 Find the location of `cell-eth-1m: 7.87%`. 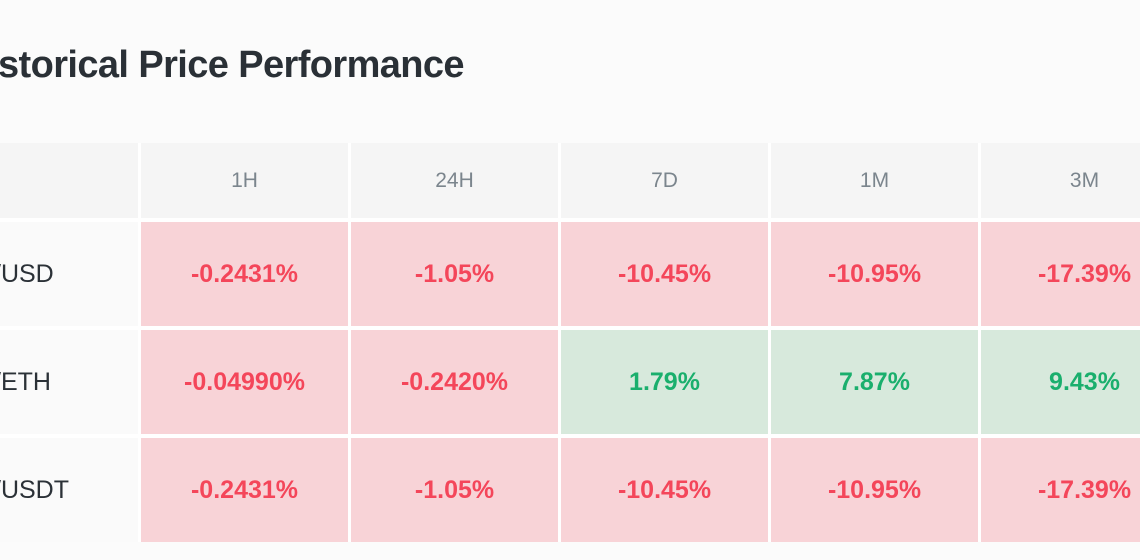

cell-eth-1m: 7.87% is located at coordinates (874, 382).